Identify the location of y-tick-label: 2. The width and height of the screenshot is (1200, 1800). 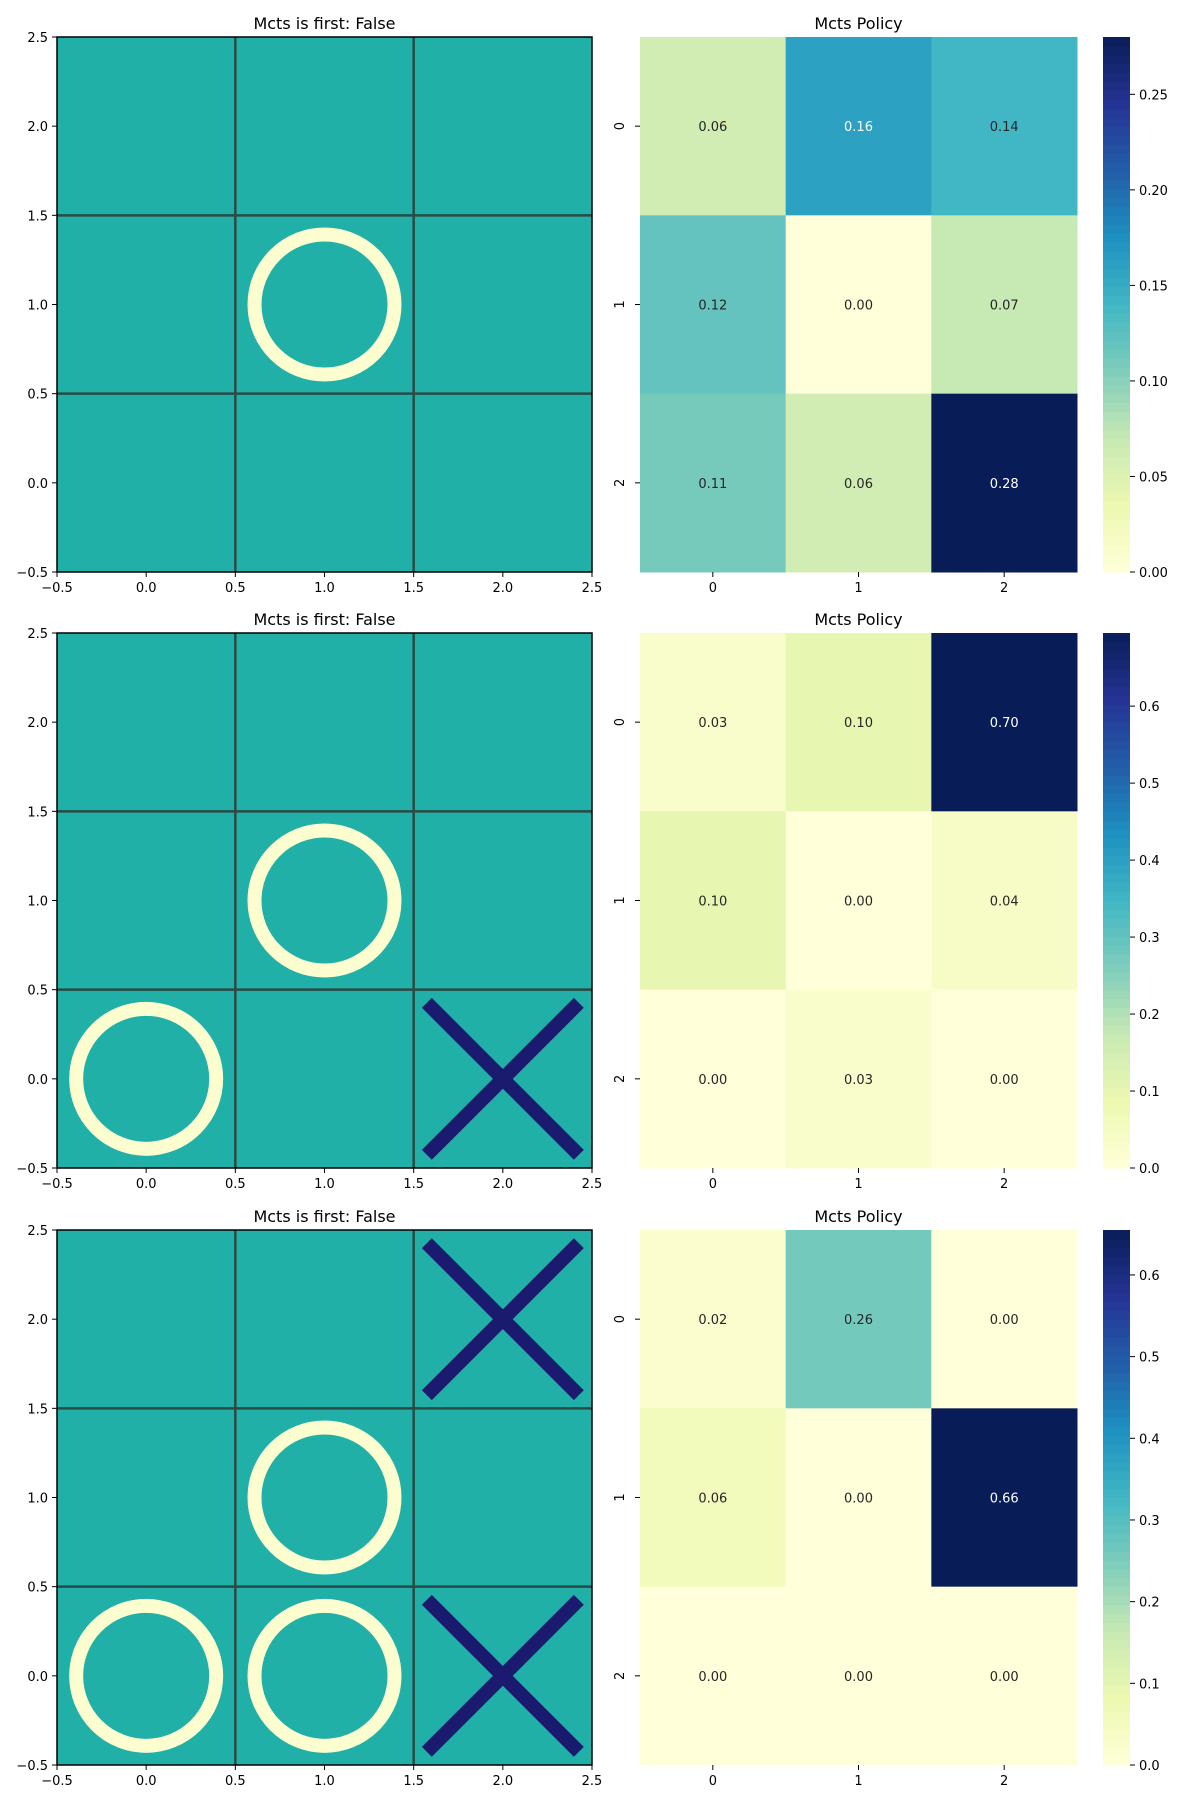
(620, 1079).